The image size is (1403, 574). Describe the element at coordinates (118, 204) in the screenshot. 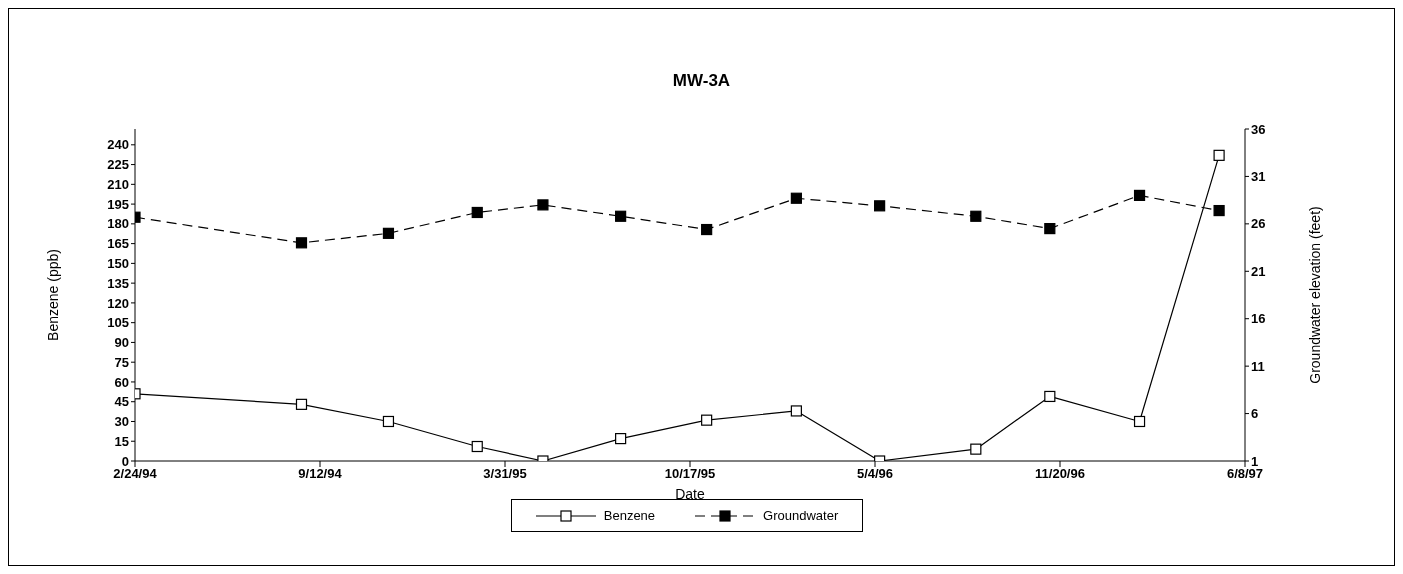

I see `y-tick-label: 195` at that location.